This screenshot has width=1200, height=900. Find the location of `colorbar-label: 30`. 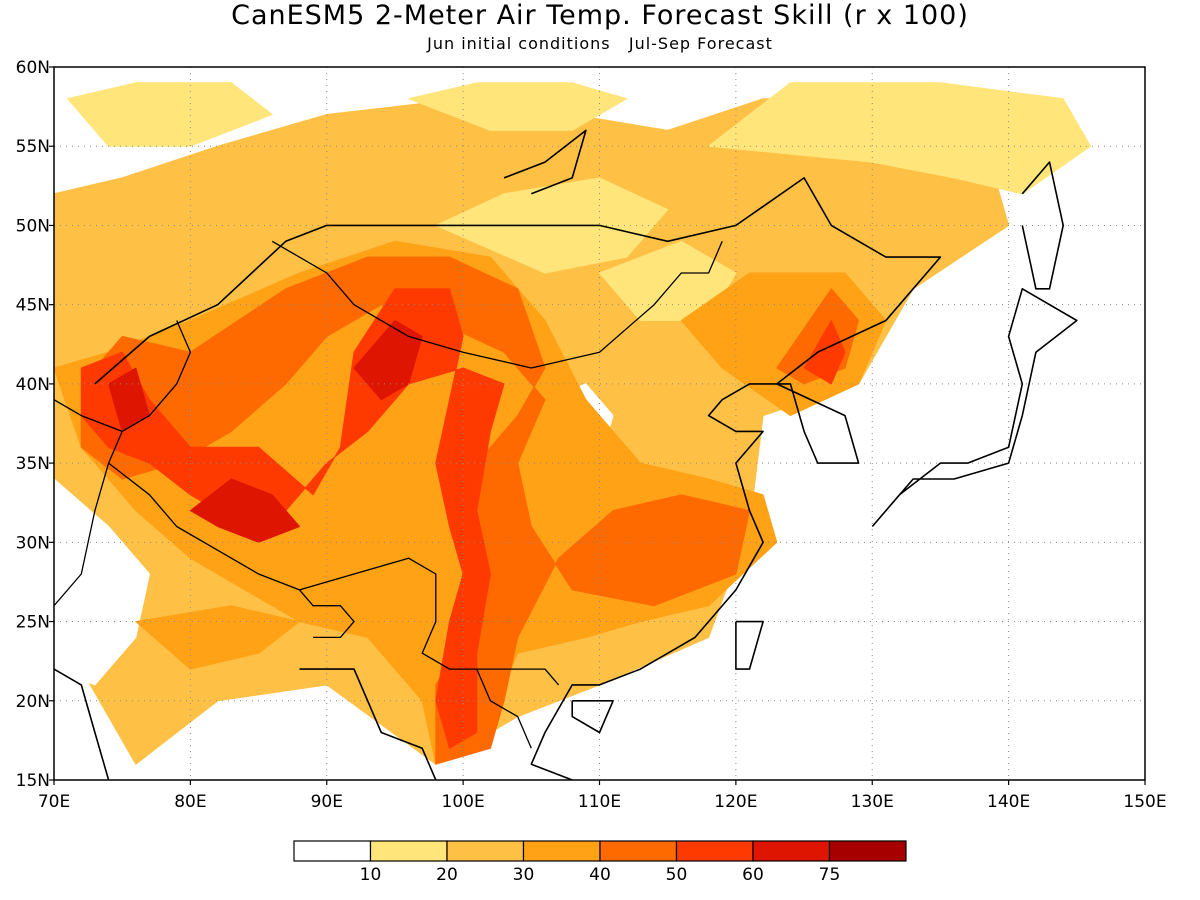

colorbar-label: 30 is located at coordinates (524, 875).